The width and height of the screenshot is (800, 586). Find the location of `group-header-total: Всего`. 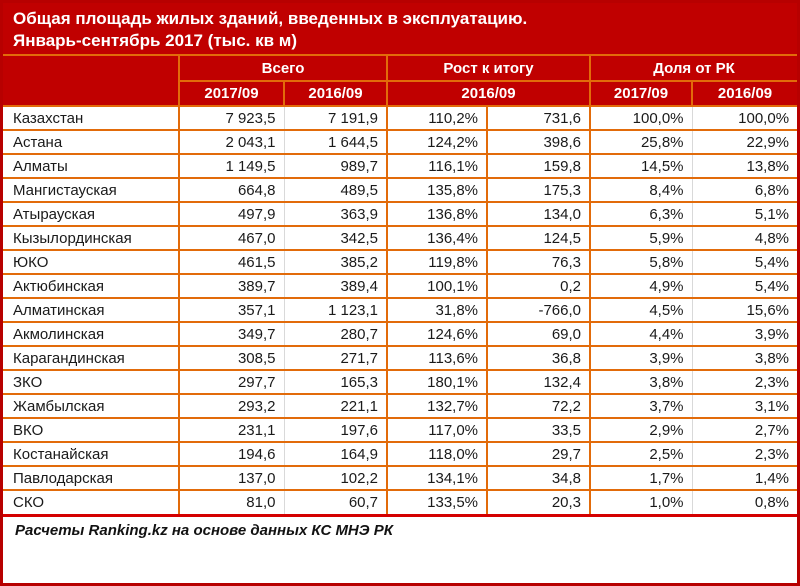

group-header-total: Всего is located at coordinates (283, 69).